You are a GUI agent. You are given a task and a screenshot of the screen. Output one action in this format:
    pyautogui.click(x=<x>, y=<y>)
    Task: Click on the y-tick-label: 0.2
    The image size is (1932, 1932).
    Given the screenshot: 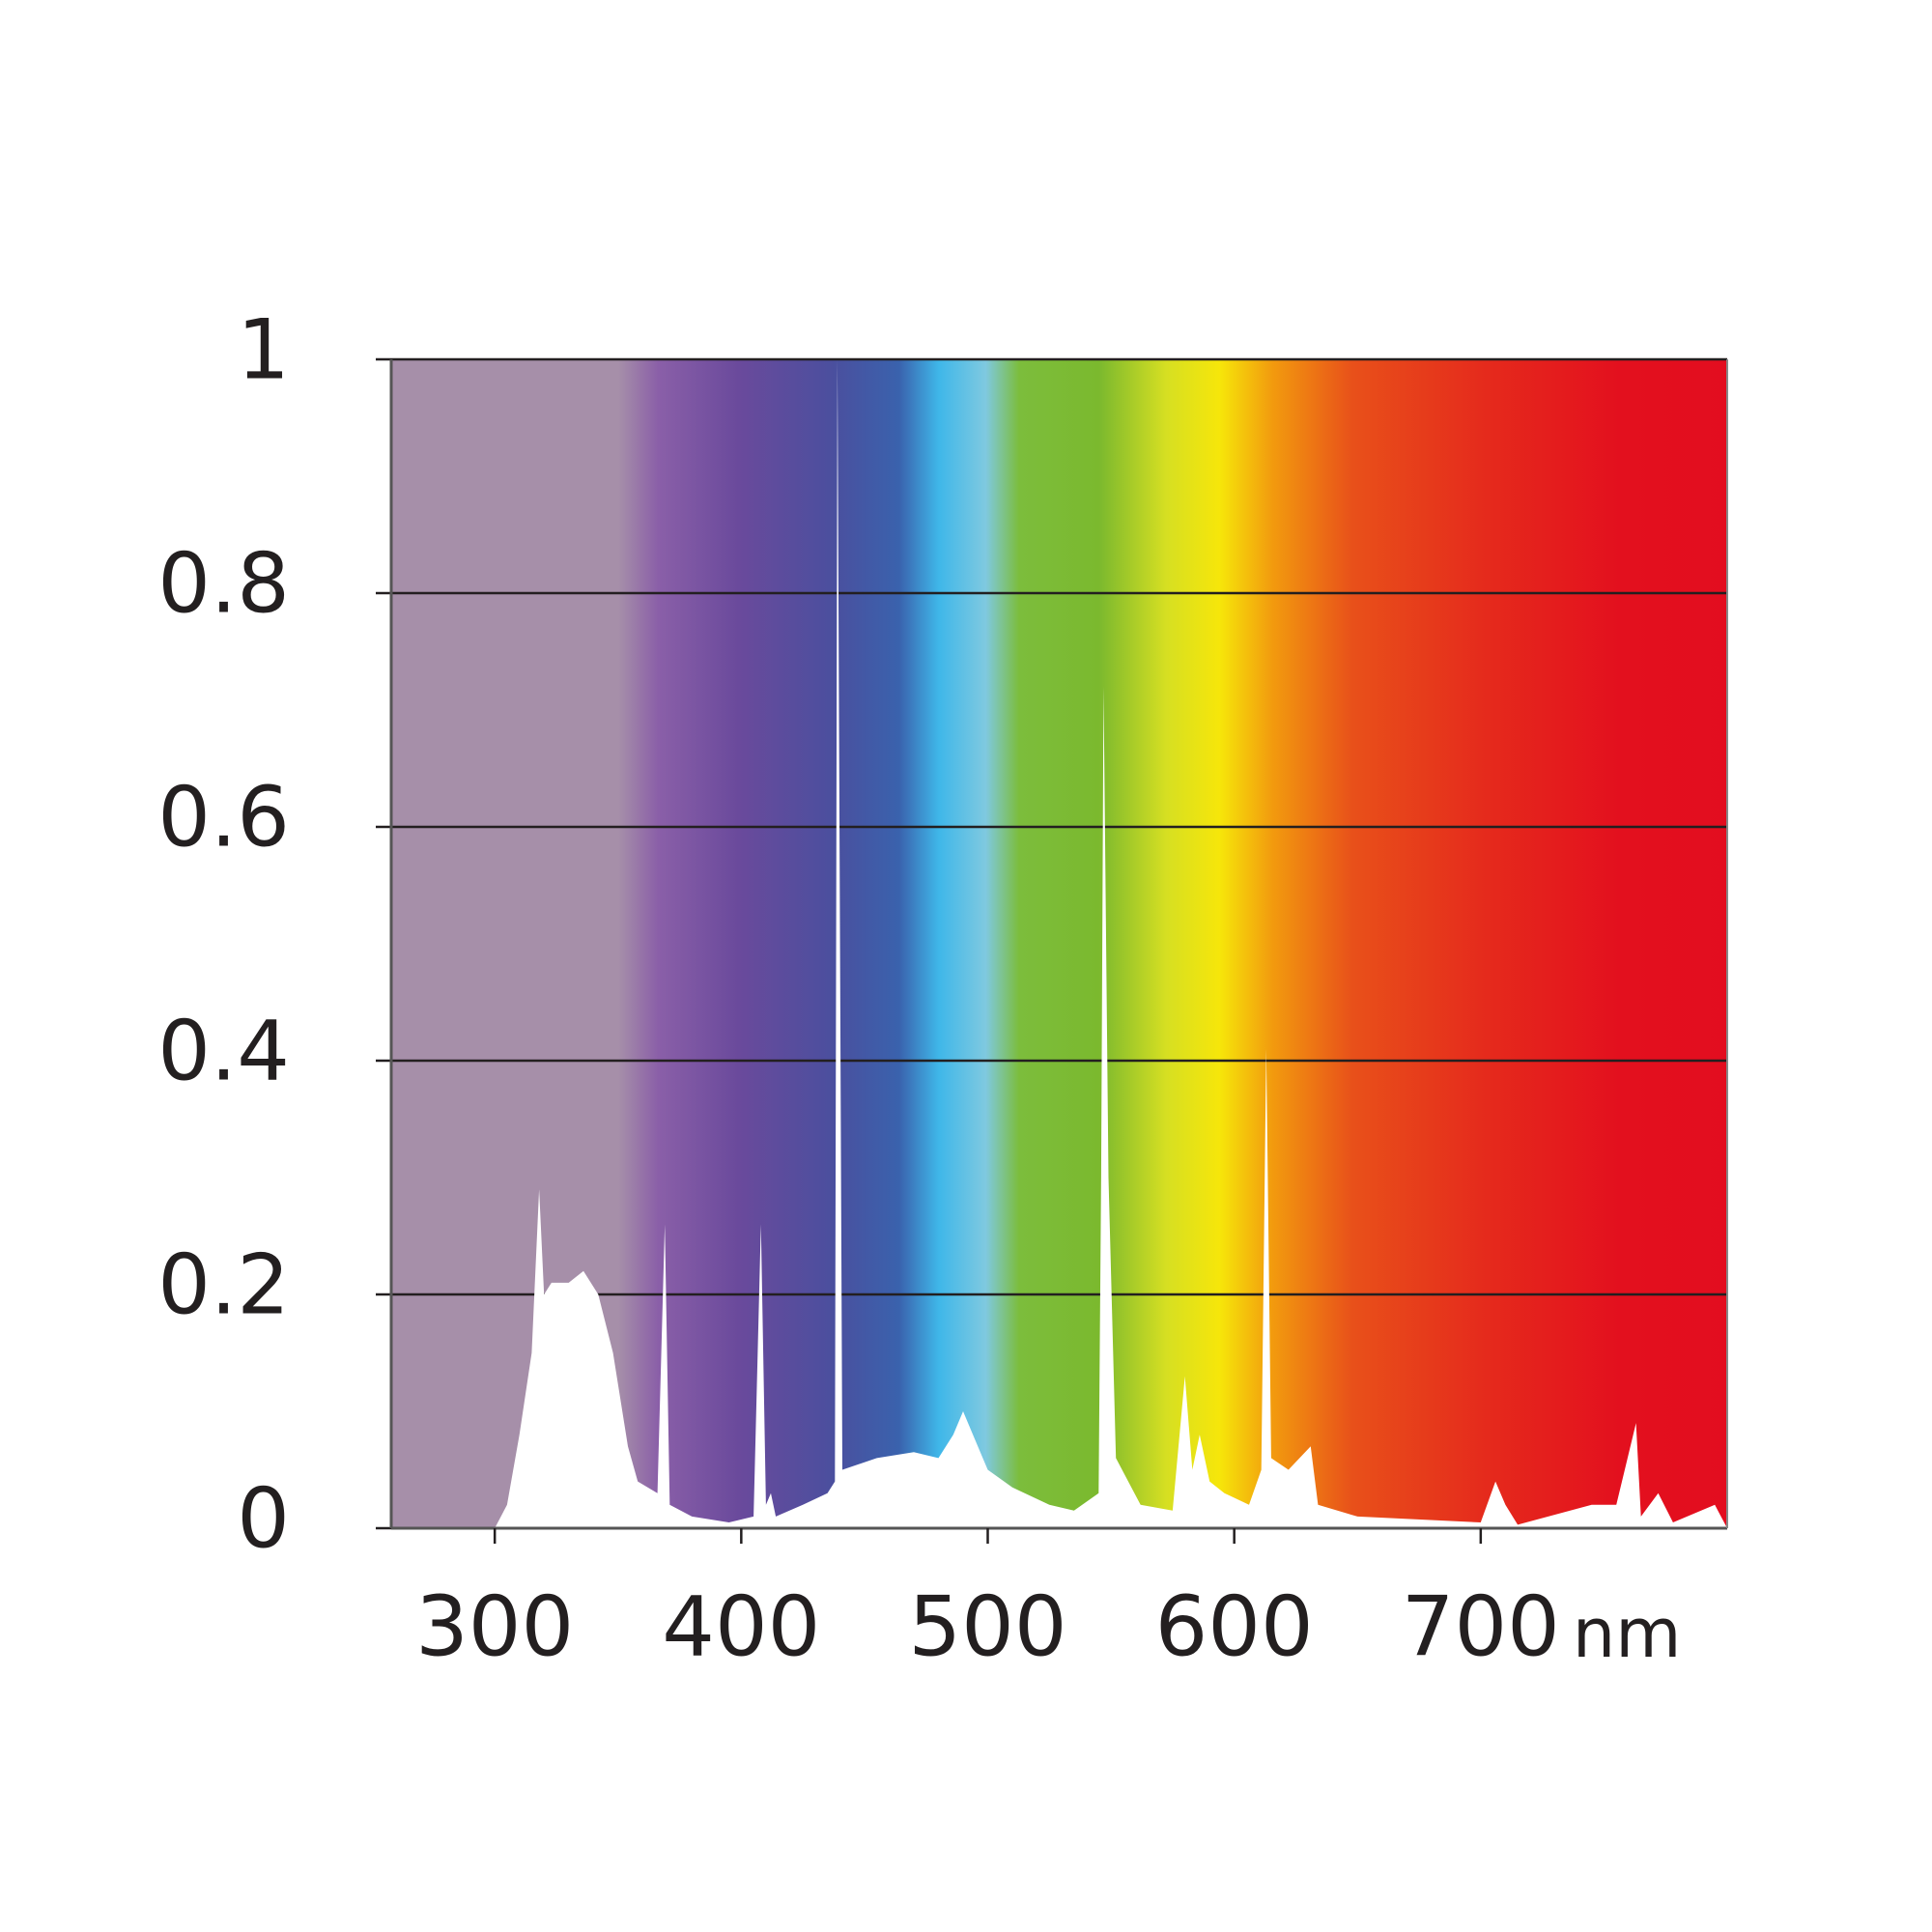 What is the action you would take?
    pyautogui.click(x=223, y=1284)
    